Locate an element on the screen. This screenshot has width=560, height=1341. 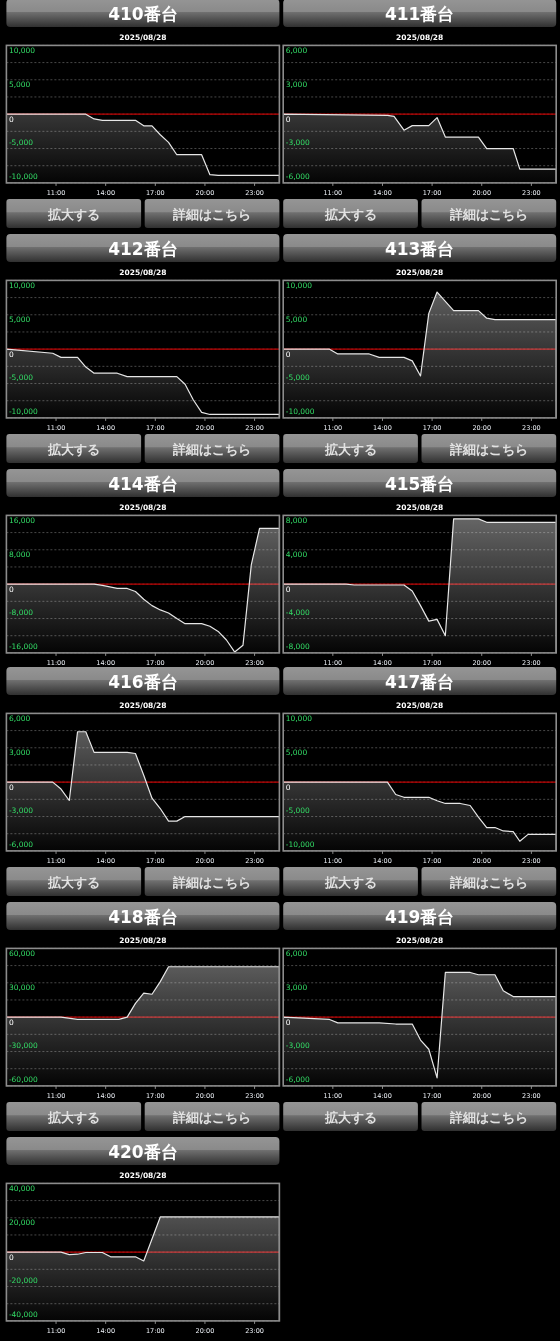
chart-title: 419番台 is located at coordinates (419, 917).